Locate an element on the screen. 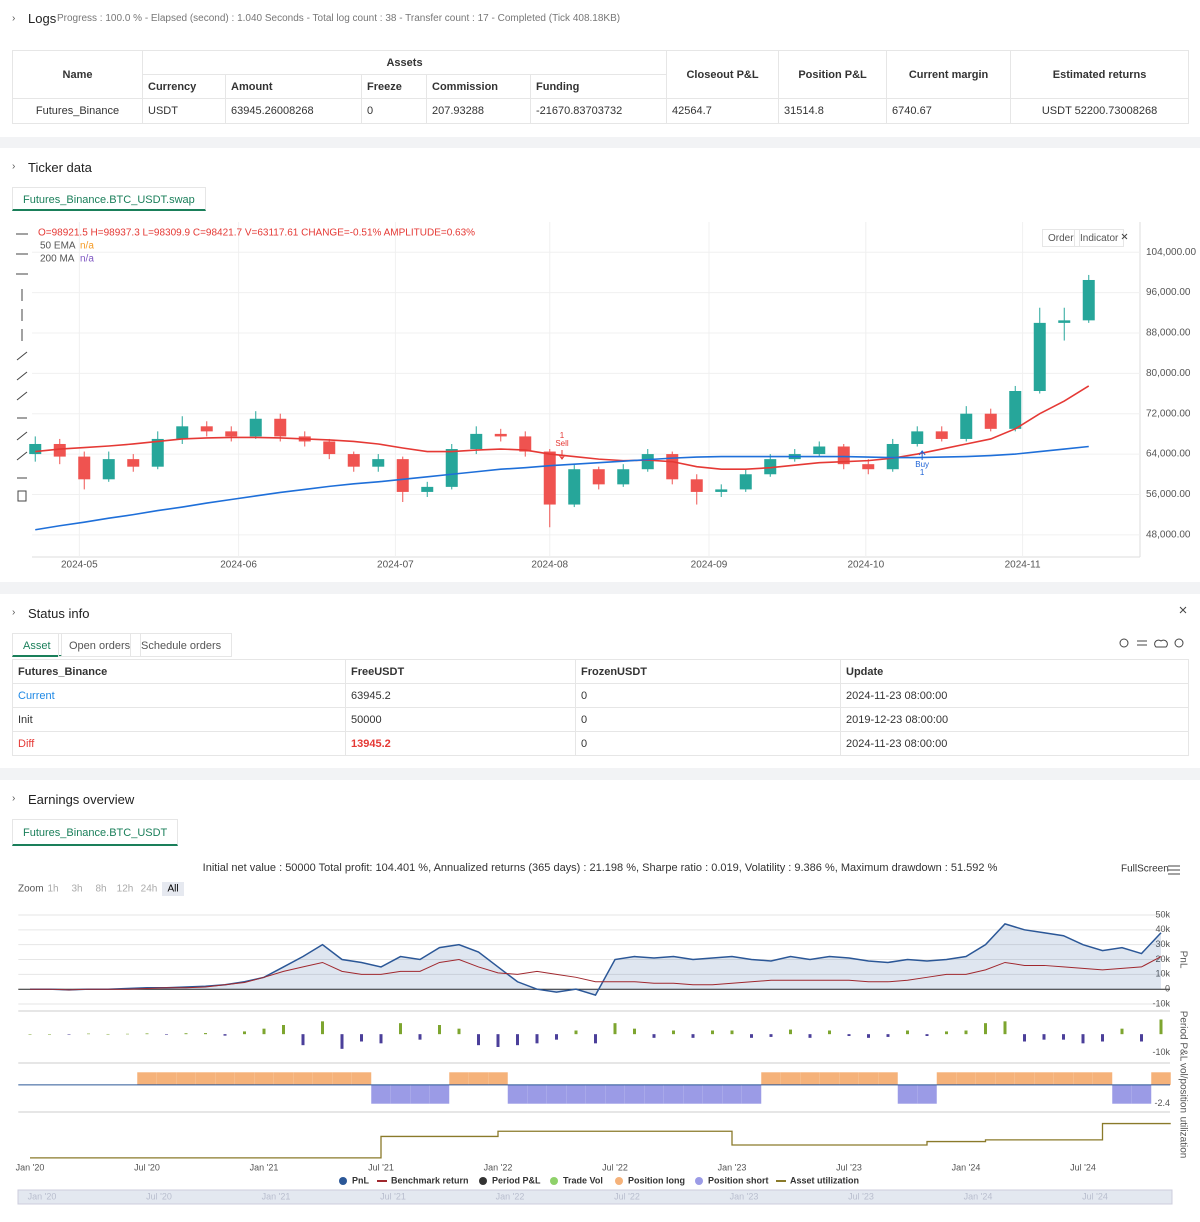  search-icon is located at coordinates (1124, 643).